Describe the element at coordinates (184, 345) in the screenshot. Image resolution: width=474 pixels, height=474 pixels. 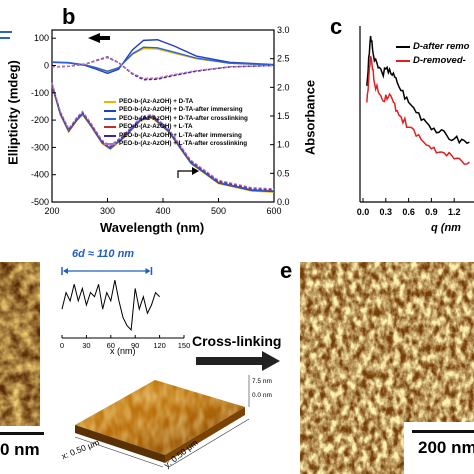
I see `profile-x-tick-label: 150` at that location.